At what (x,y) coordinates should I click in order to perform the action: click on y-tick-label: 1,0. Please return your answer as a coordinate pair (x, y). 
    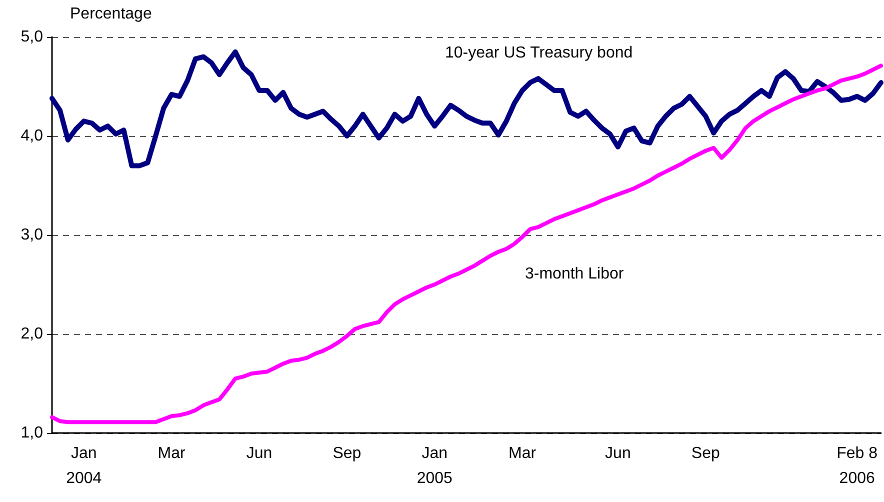
    Looking at the image, I should click on (32, 433).